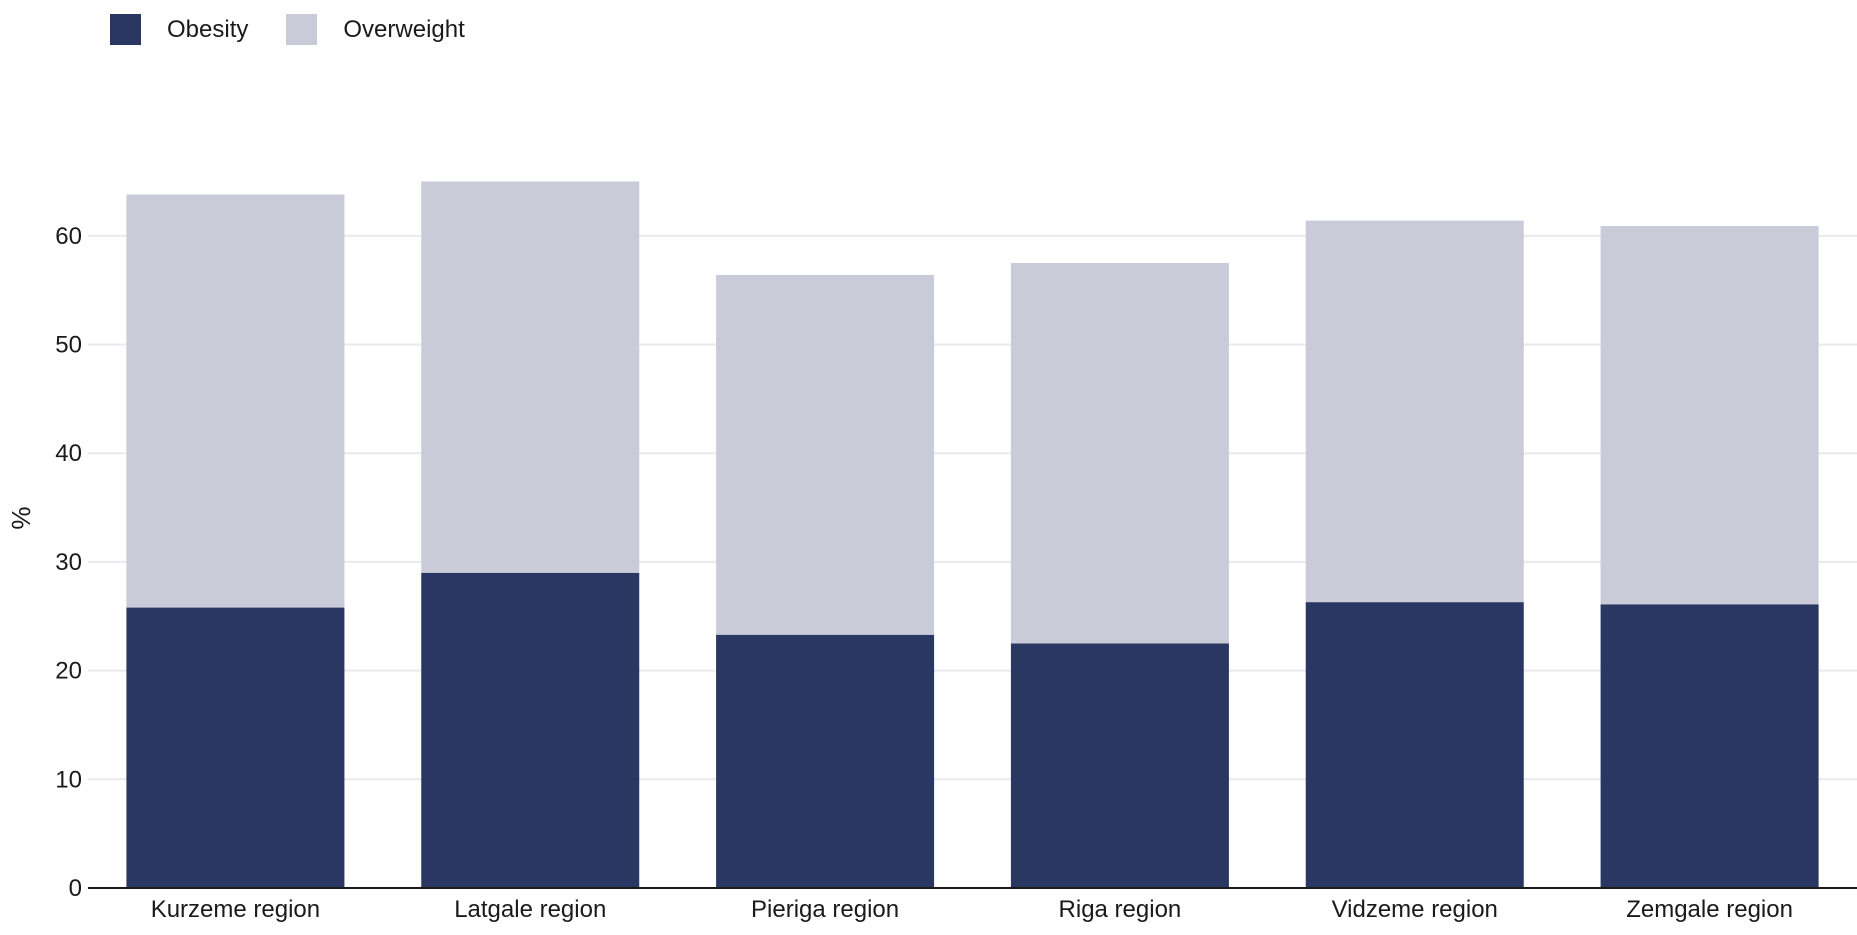 The image size is (1857, 935). What do you see at coordinates (825, 909) in the screenshot?
I see `x-tick-label-pieriga-region: Pieriga region` at bounding box center [825, 909].